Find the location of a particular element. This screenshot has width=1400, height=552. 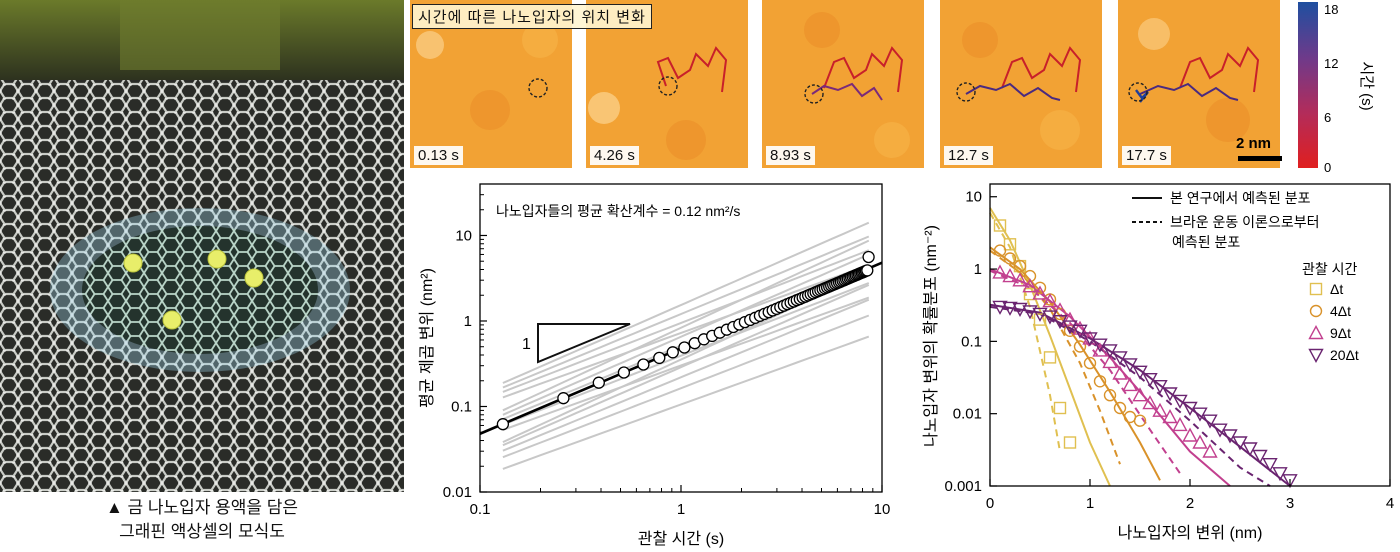

frame-time-label: 0.13 s is located at coordinates (438, 155).